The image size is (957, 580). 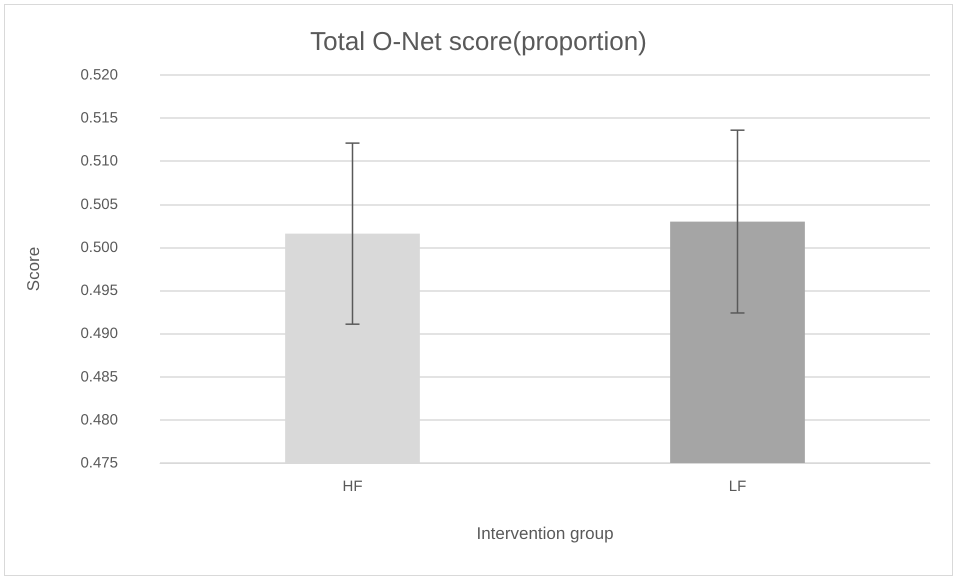 I want to click on y-tick-label: 0.505, so click(x=99, y=204).